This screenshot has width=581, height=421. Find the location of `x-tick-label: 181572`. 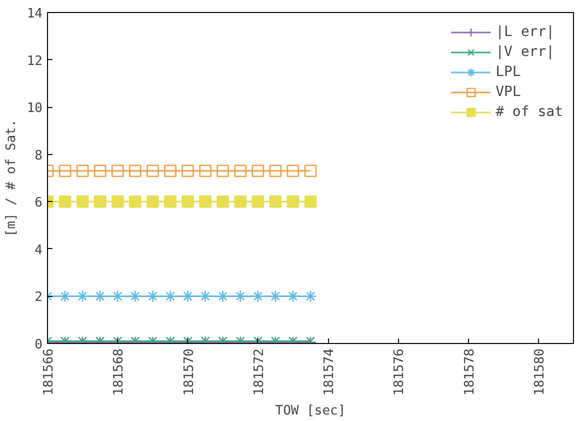

x-tick-label: 181572 is located at coordinates (259, 372).